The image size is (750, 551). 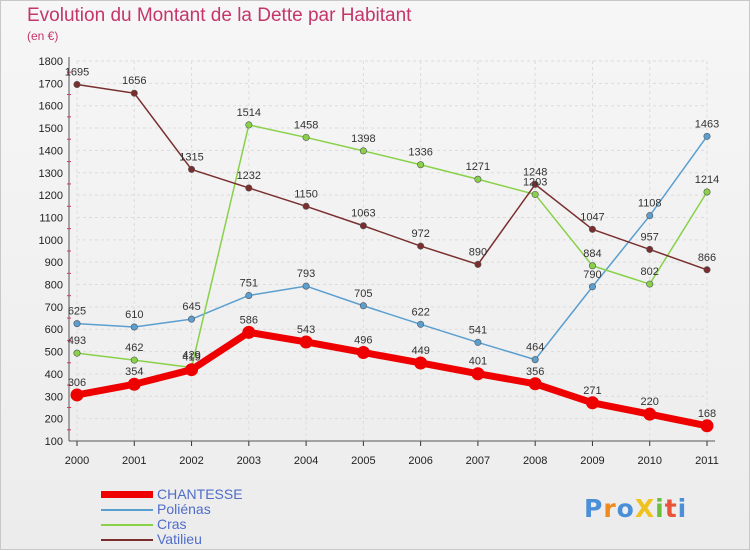 I want to click on data-label: 625, so click(x=77, y=312).